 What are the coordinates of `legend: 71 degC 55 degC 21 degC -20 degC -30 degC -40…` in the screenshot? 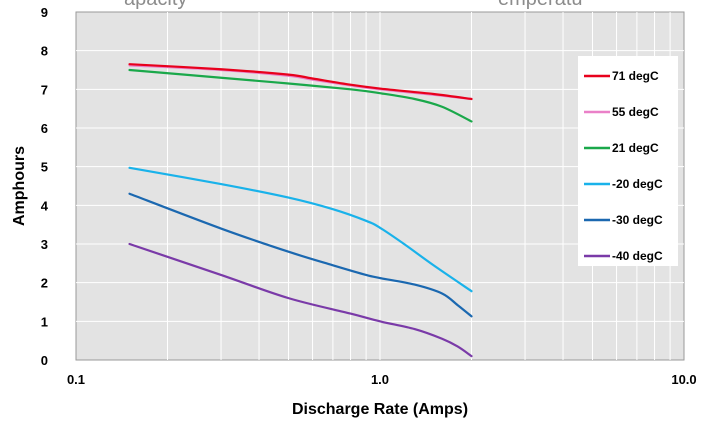 It's located at (623, 166).